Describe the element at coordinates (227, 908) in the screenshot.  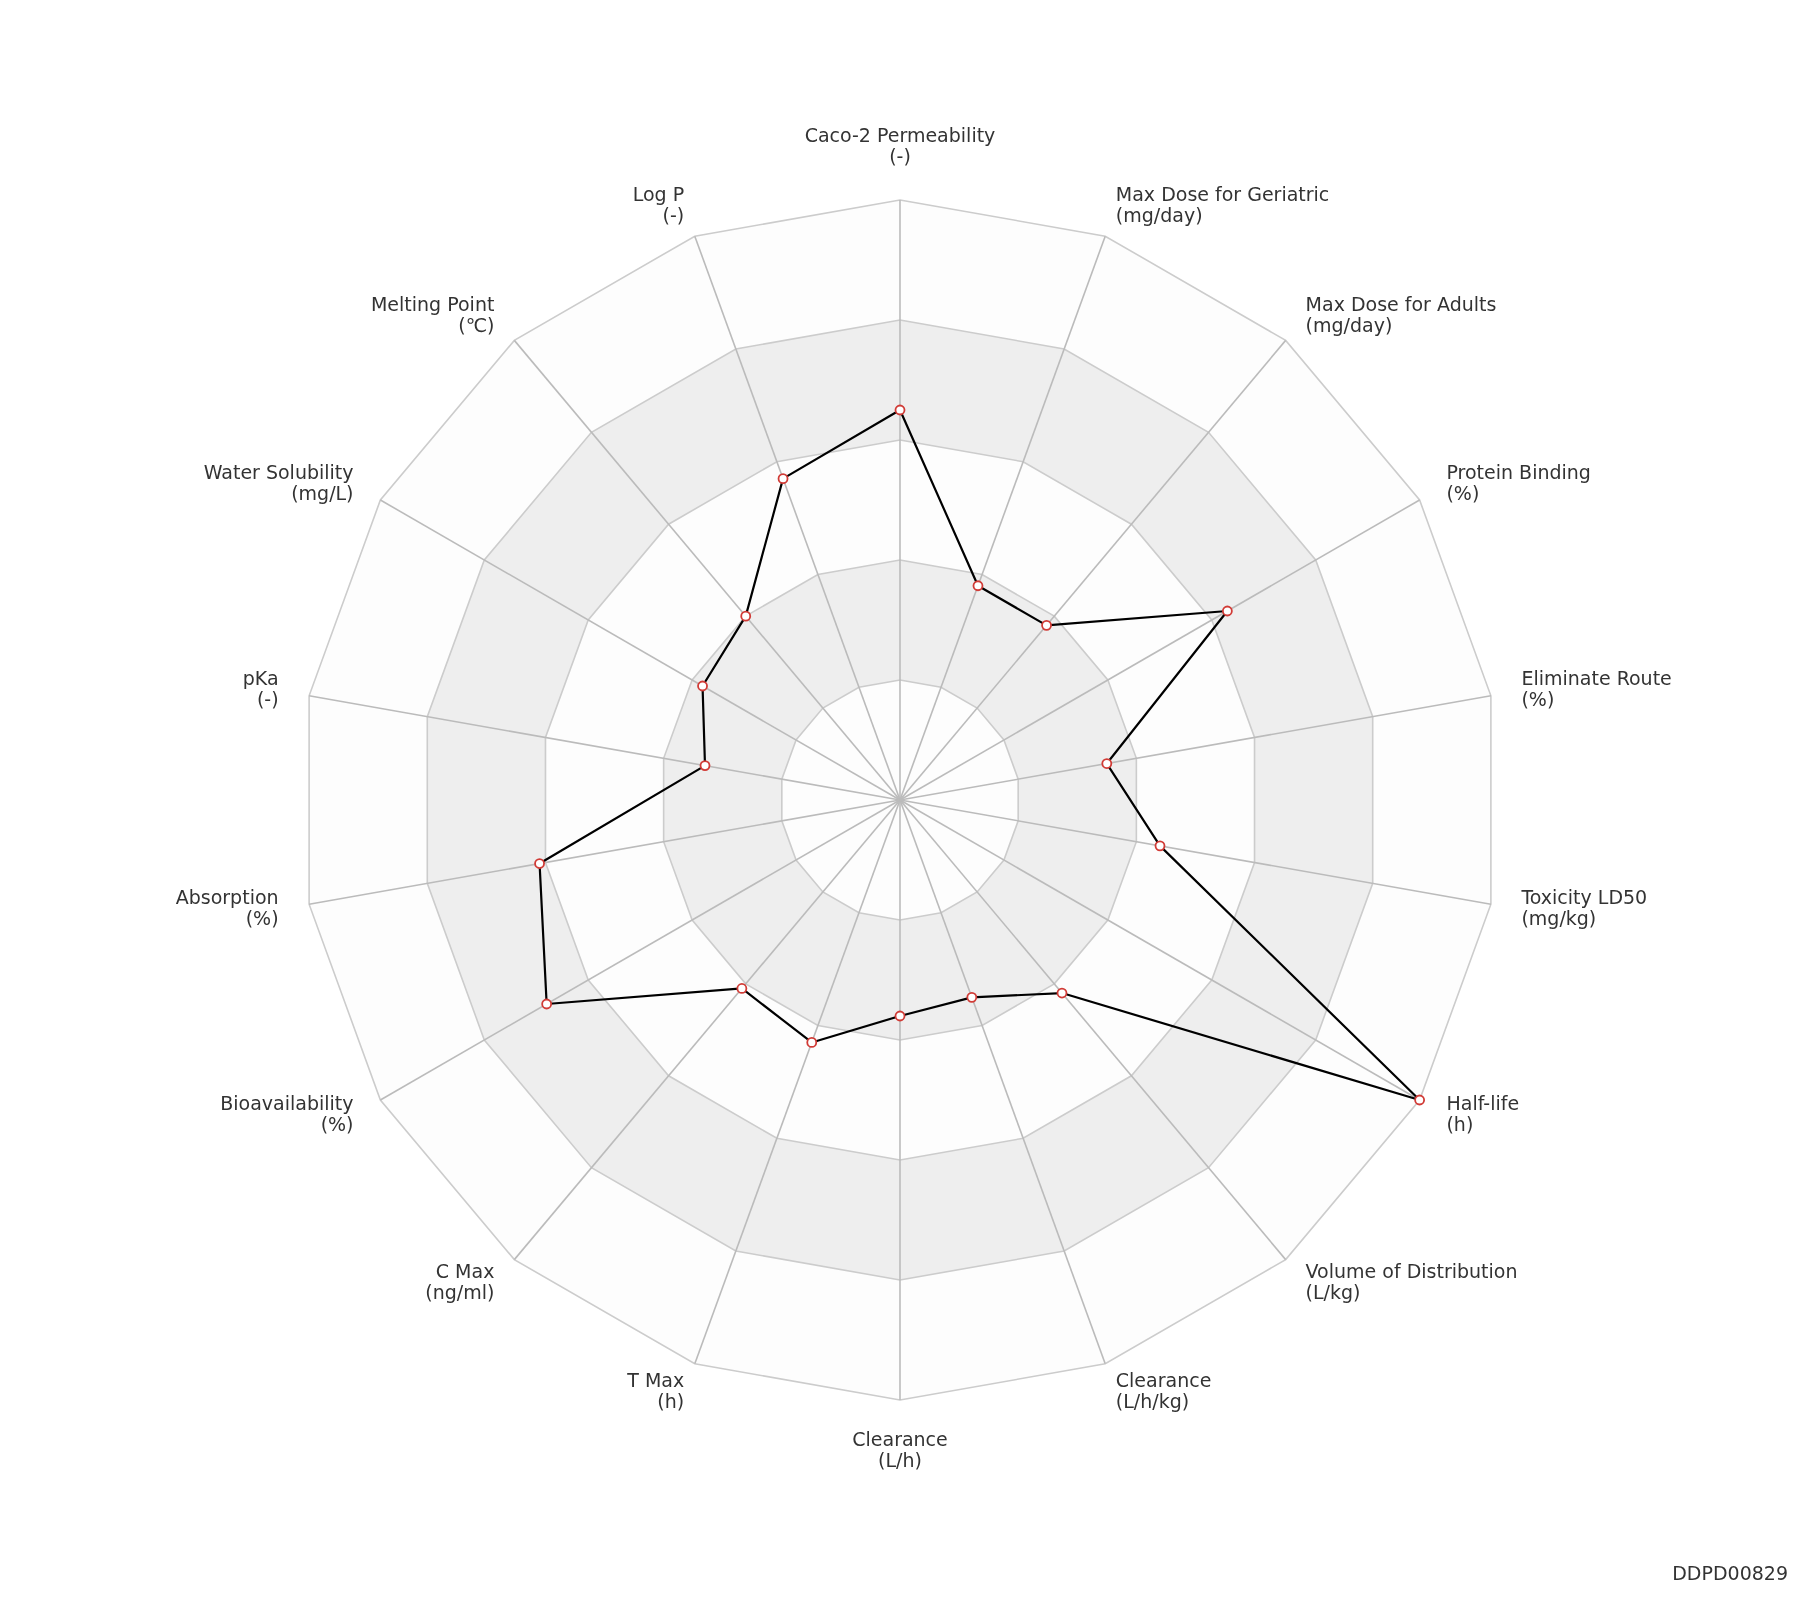
I see `spoke-label: Absorption (%)` at that location.